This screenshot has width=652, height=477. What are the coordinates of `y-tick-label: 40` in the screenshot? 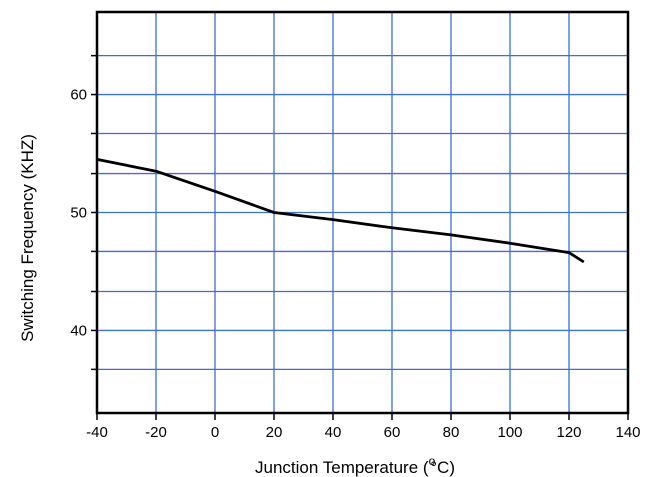 It's located at (78, 330).